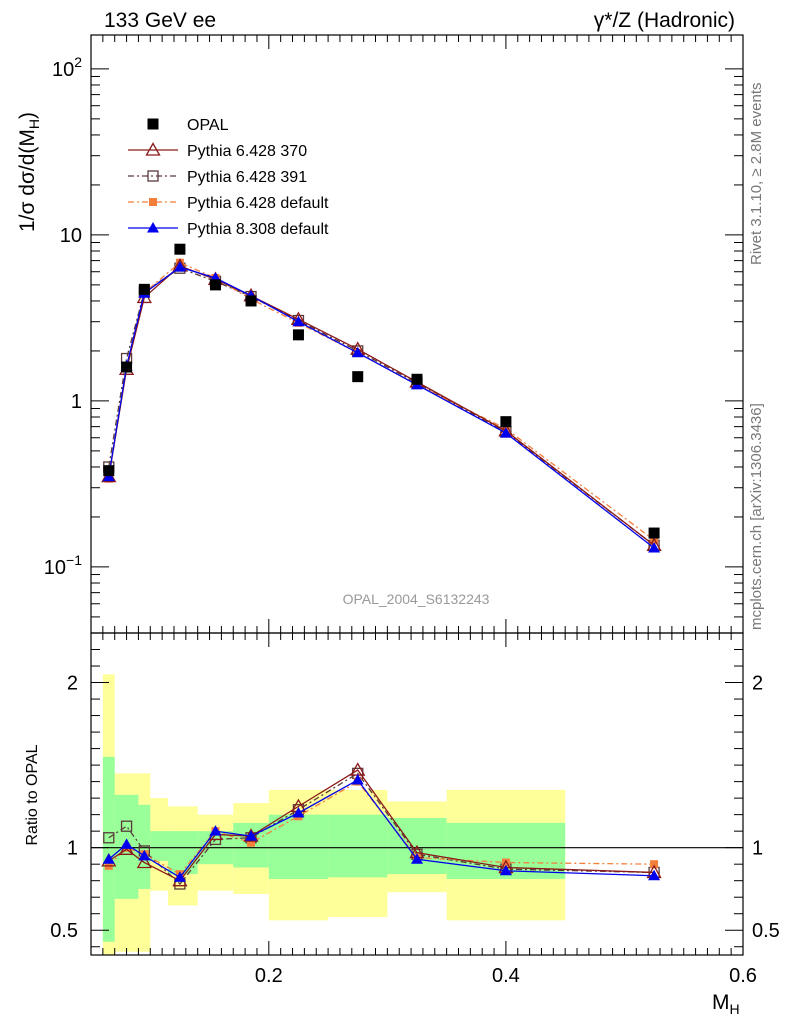  I want to click on top-ylabel-main: 1/σ dσ/d(M, so click(27, 180).